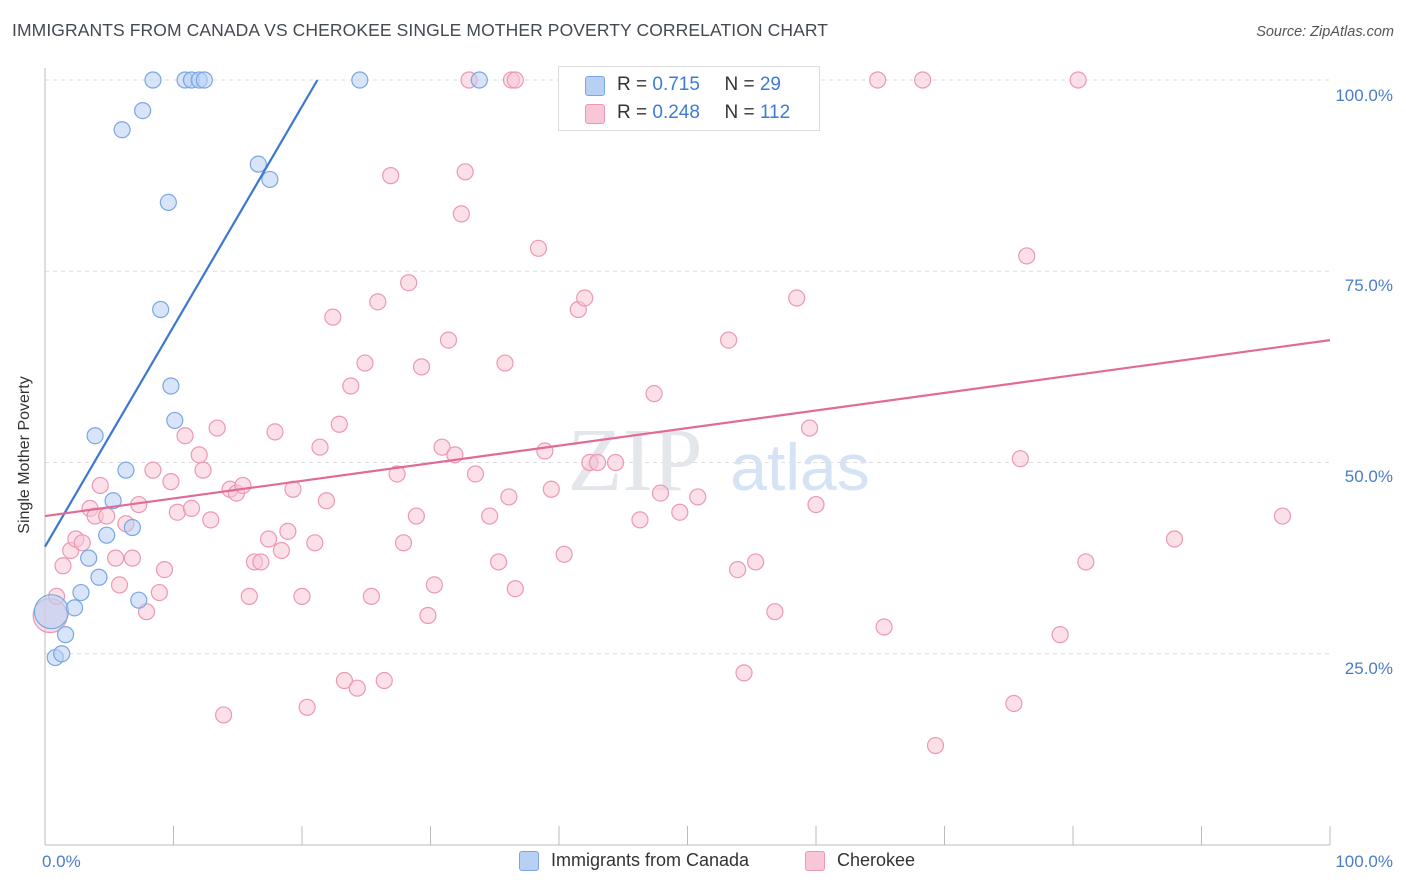 The image size is (1406, 892). Describe the element at coordinates (775, 112) in the screenshot. I see `n-value: 112` at that location.